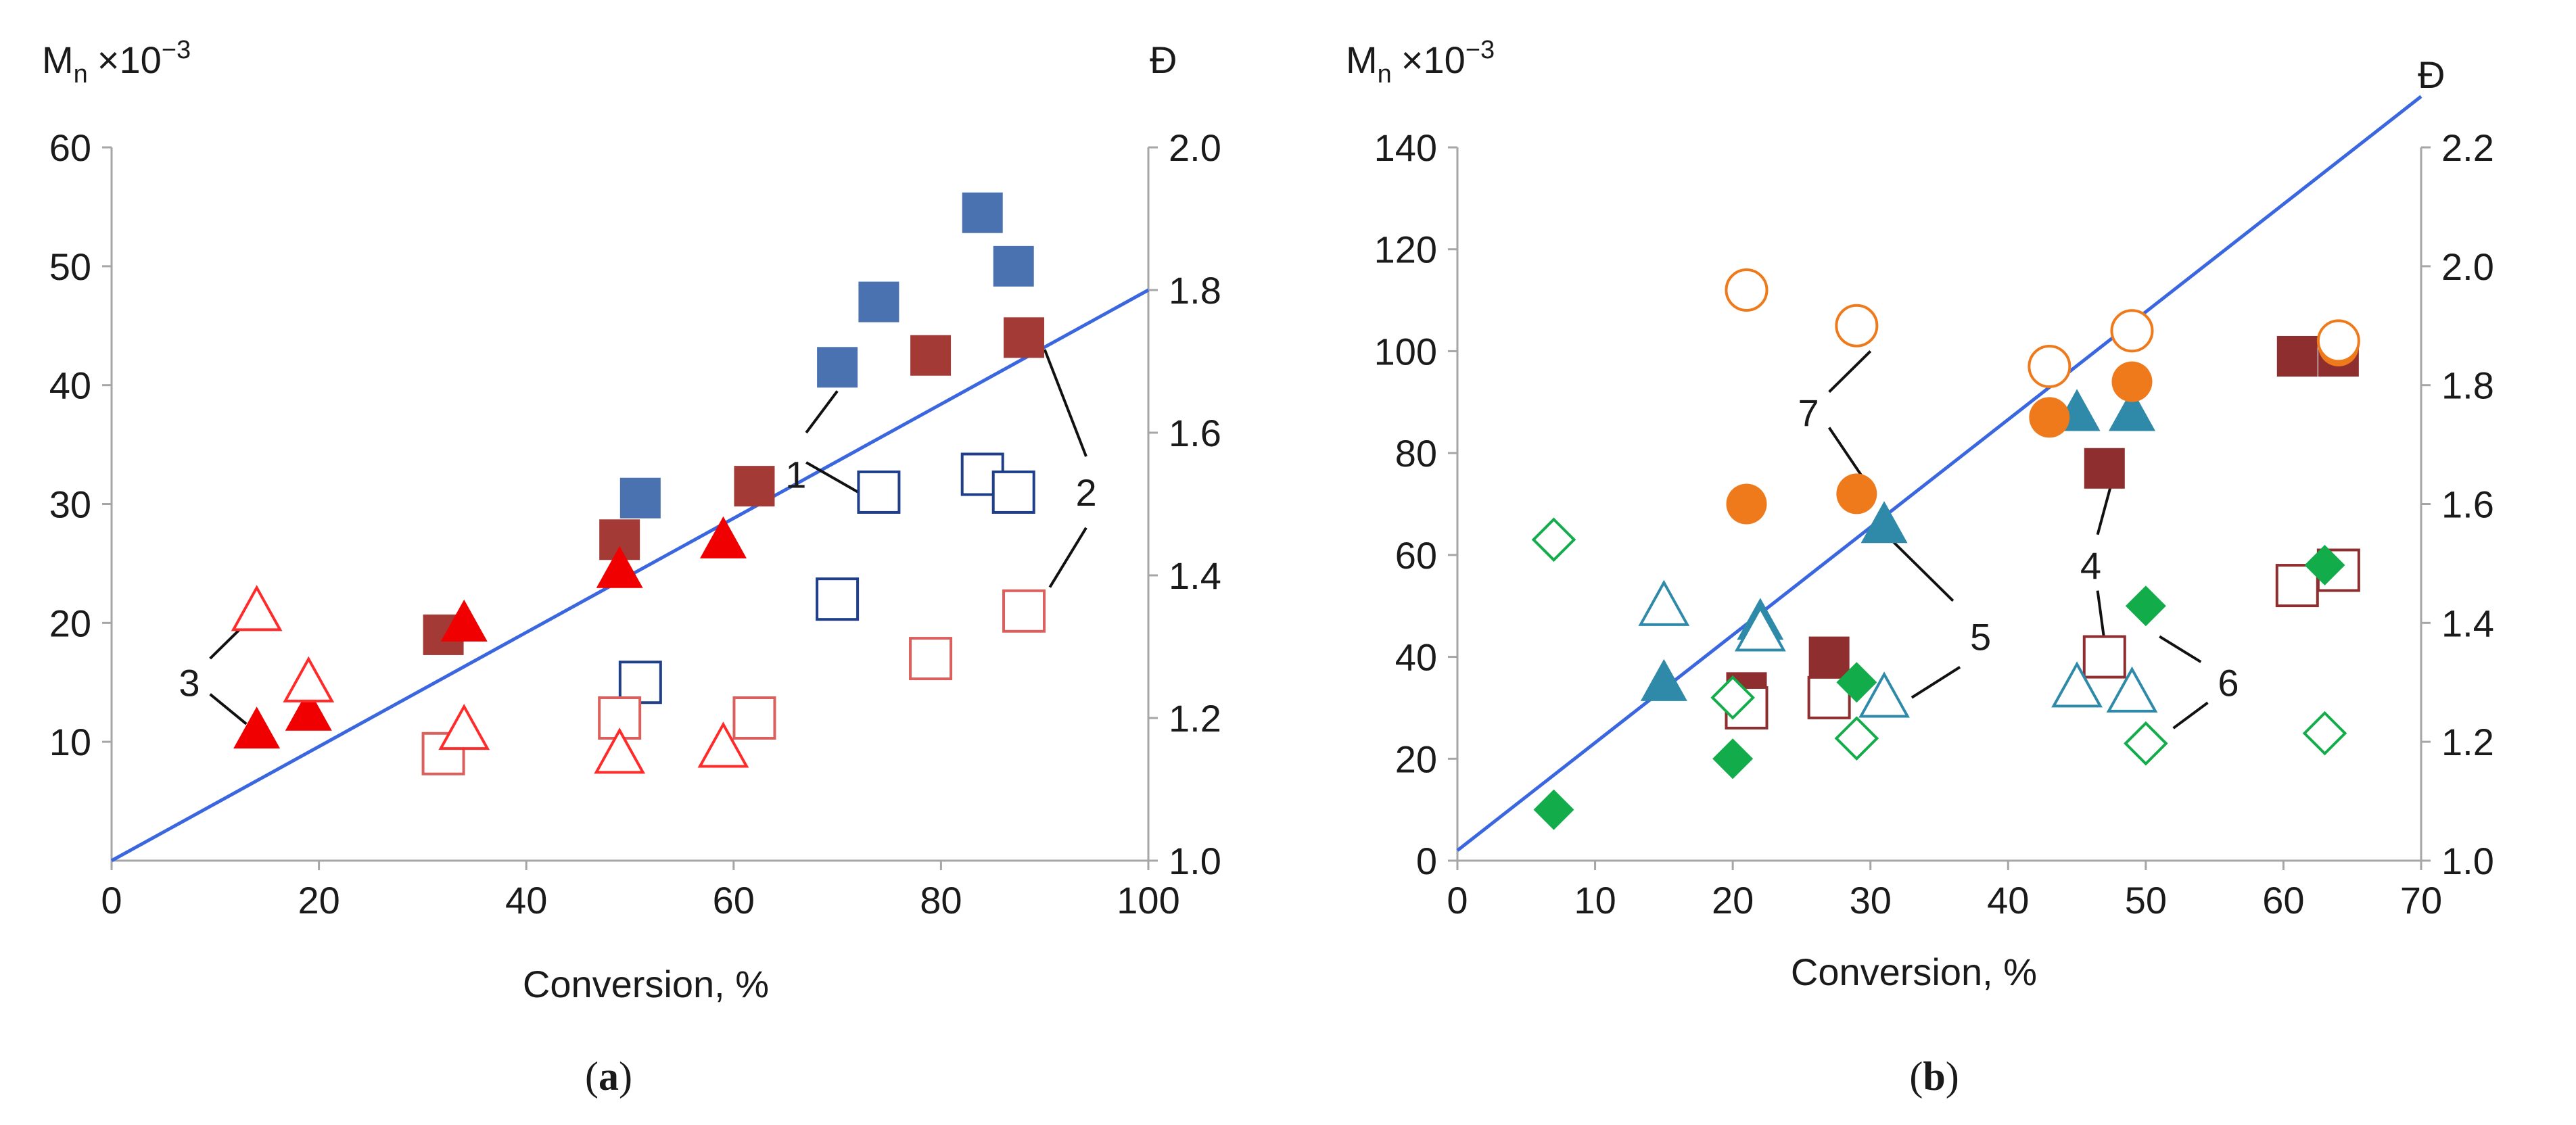  Describe the element at coordinates (70, 147) in the screenshot. I see `panel-a-y-left-tick-label: 60` at that location.